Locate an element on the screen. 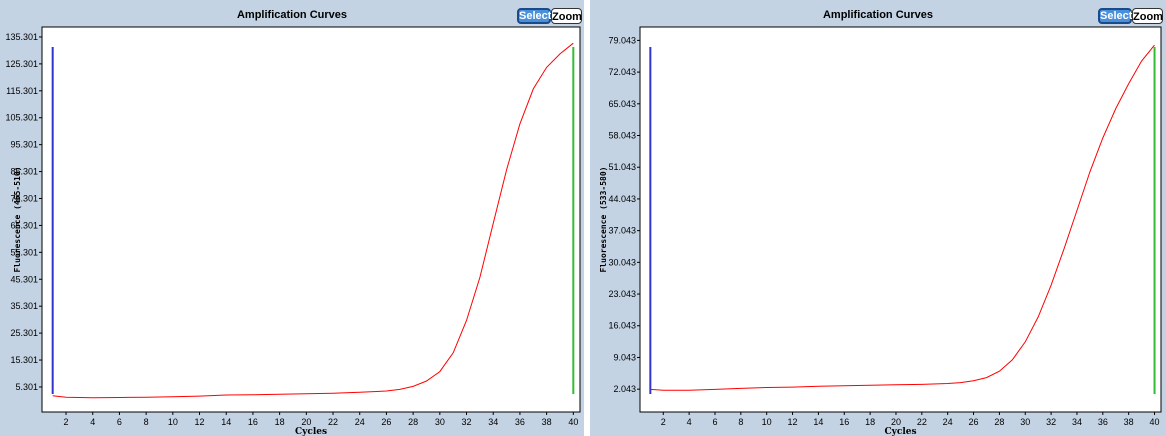 The height and width of the screenshot is (436, 1166). y-tick-label: 95.301 is located at coordinates (24, 145).